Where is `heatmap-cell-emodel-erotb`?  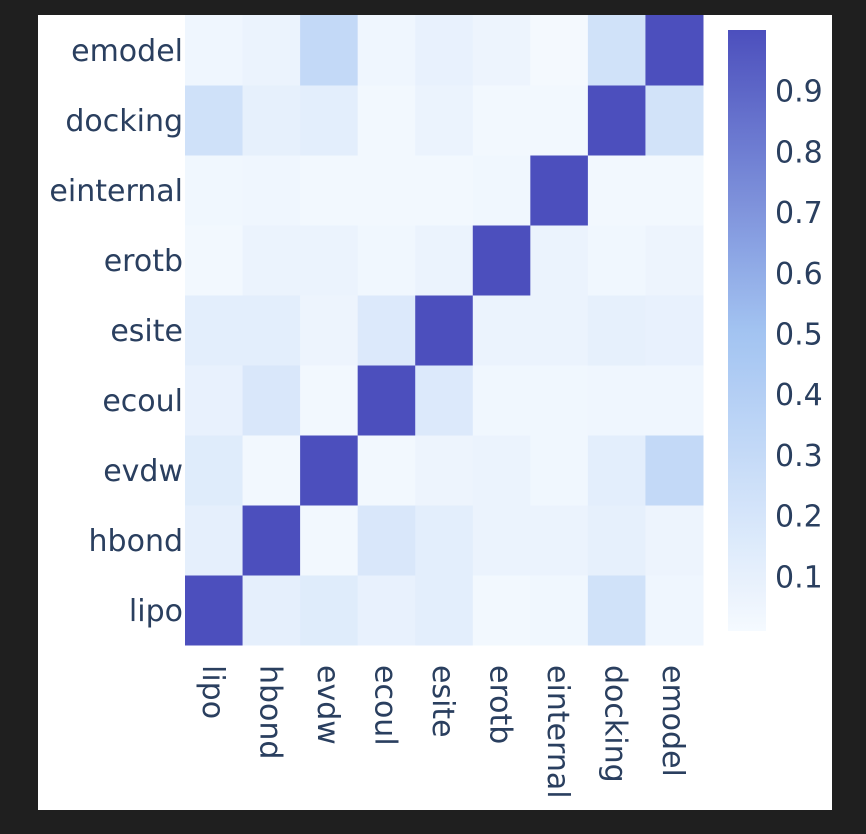
heatmap-cell-emodel-erotb is located at coordinates (501, 50).